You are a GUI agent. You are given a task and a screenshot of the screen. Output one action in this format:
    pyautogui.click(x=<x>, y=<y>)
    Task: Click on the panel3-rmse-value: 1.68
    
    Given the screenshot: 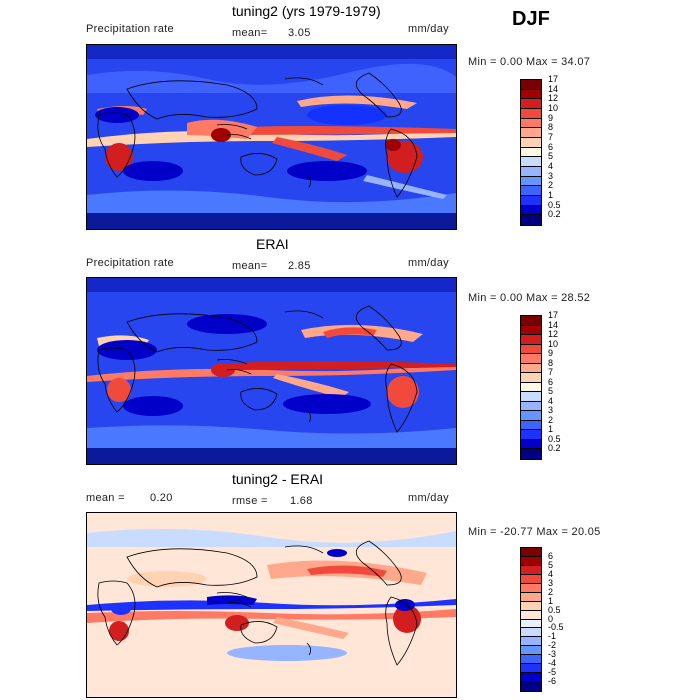 What is the action you would take?
    pyautogui.click(x=301, y=501)
    